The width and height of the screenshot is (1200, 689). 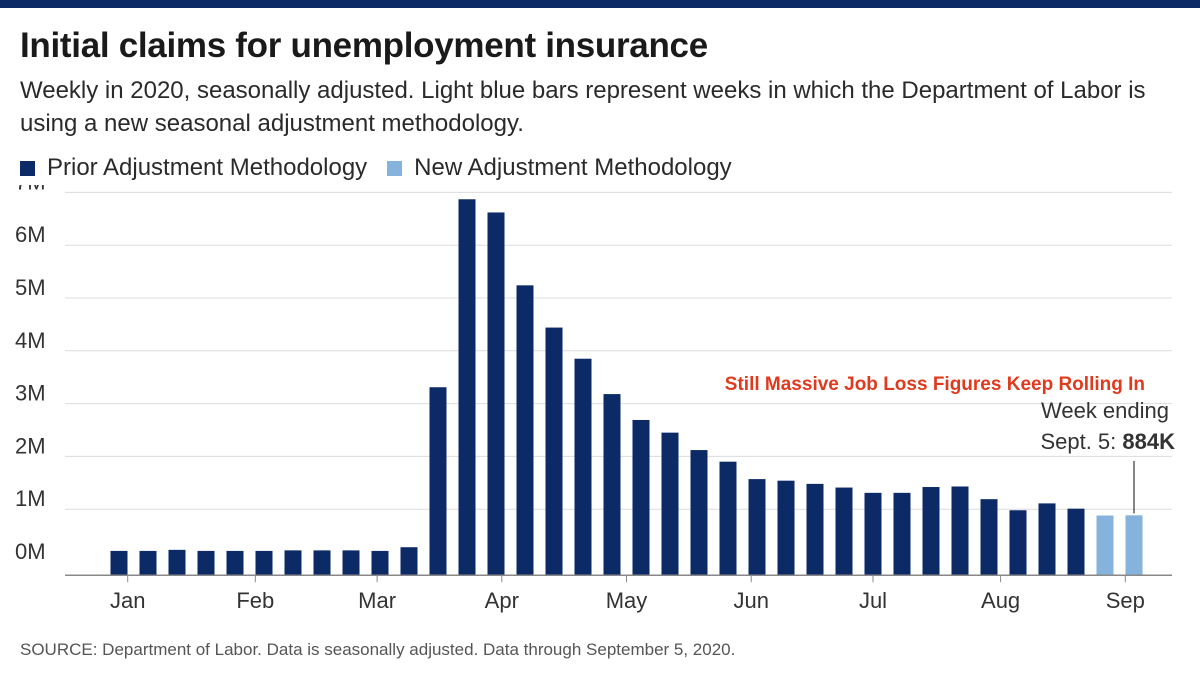 I want to click on x-tick-label: Apr, so click(x=502, y=600).